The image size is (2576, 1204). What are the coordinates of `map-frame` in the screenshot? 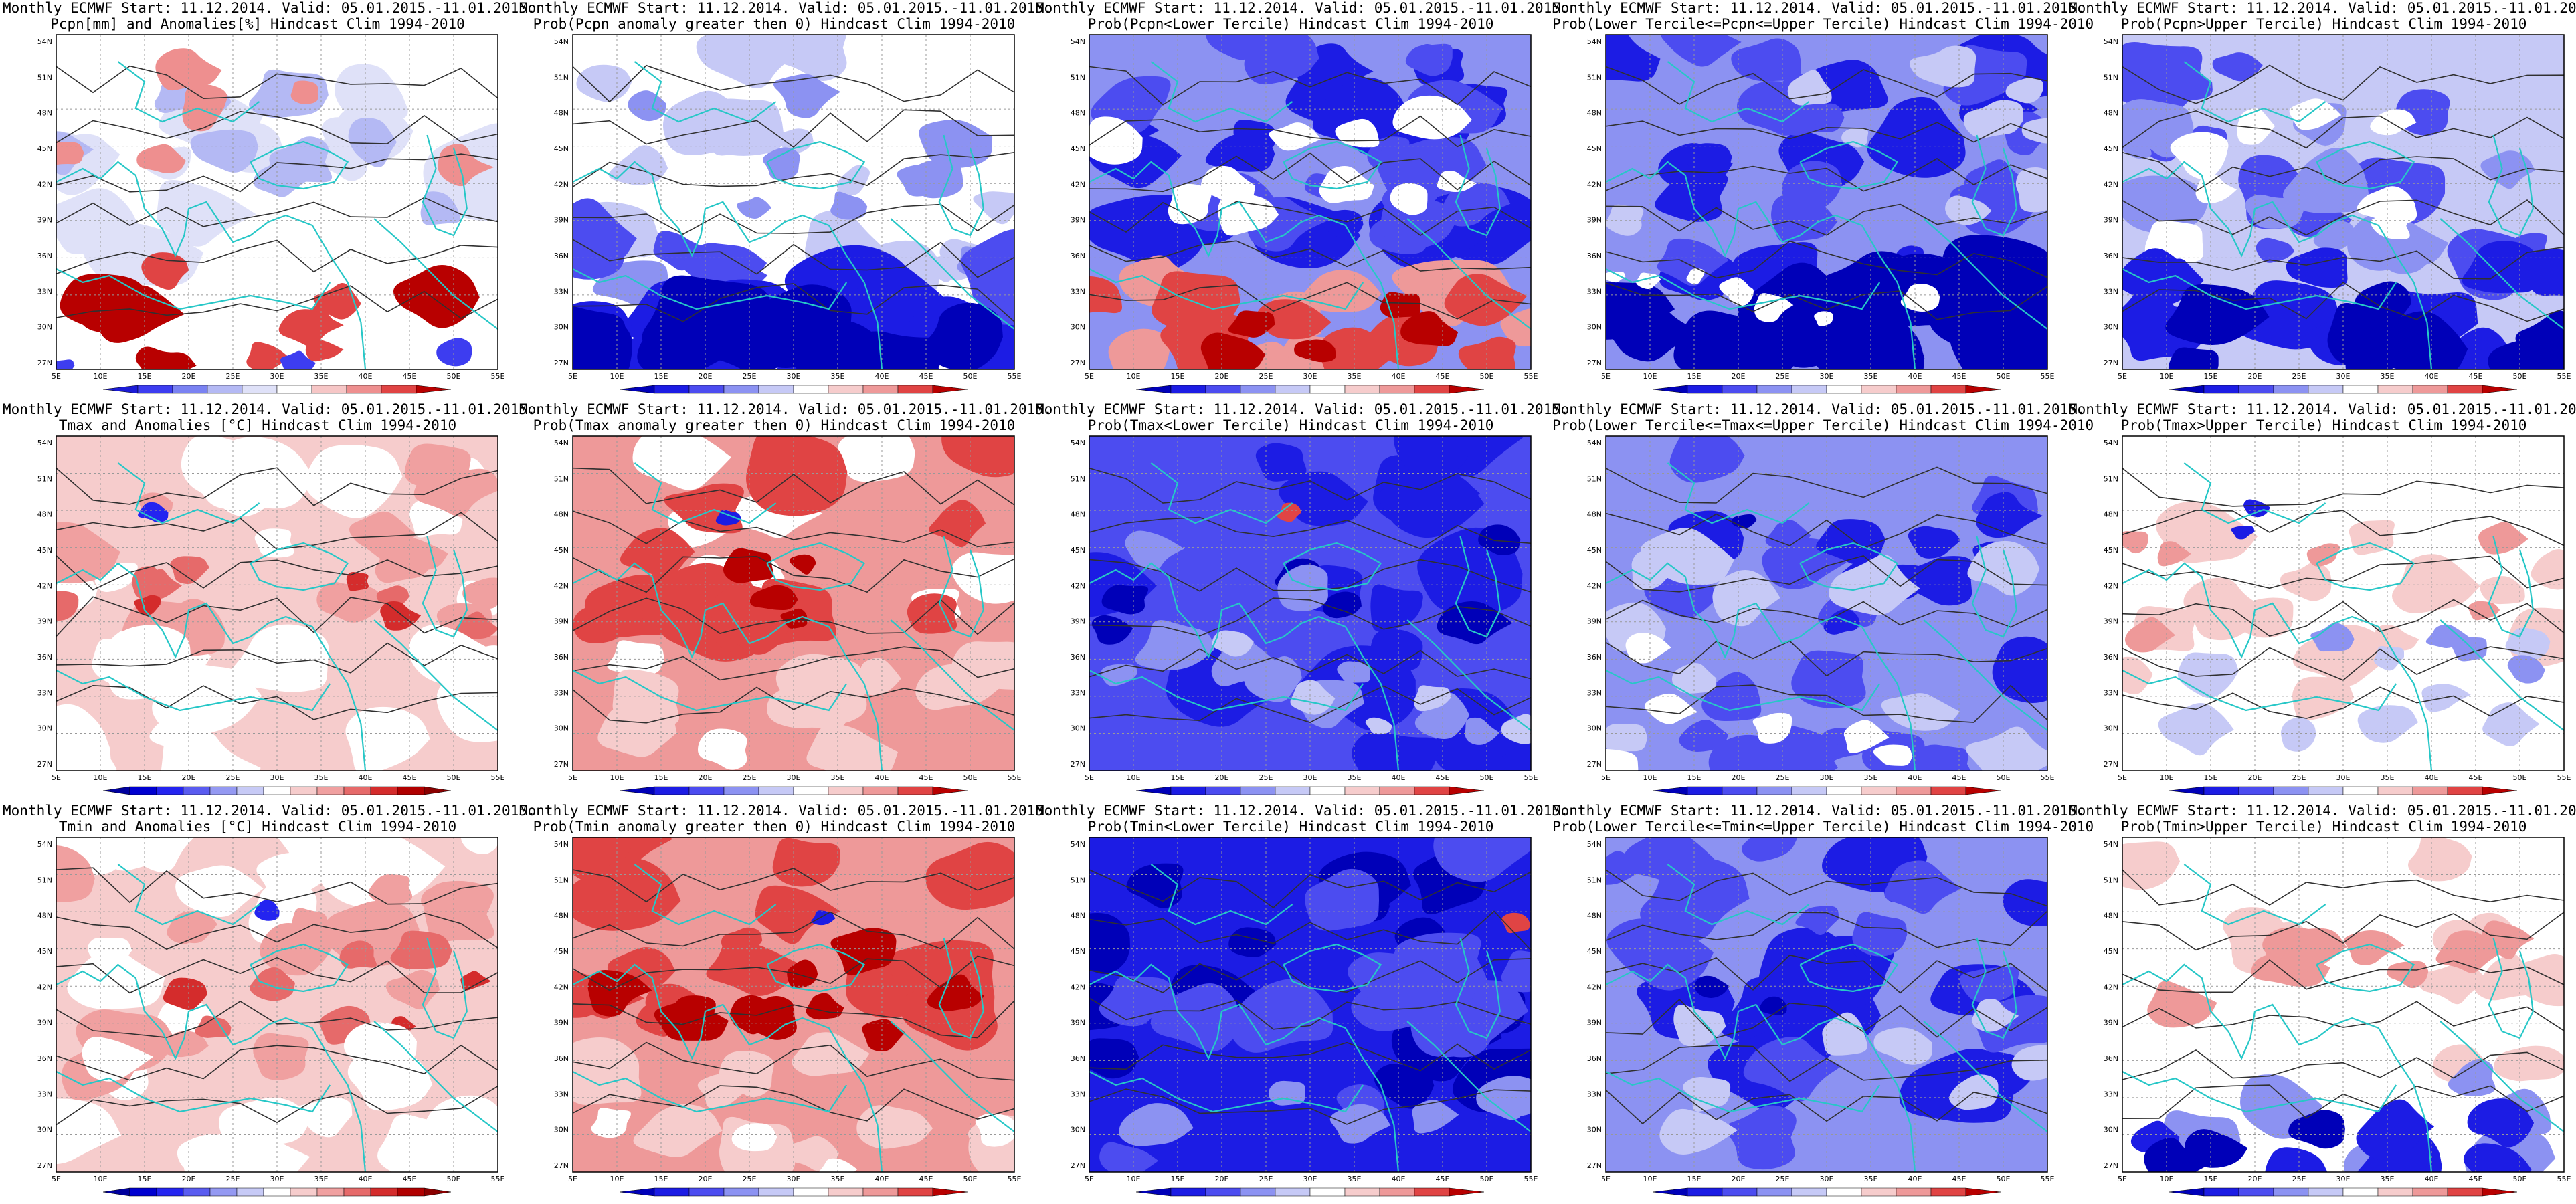 It's located at (1310, 603).